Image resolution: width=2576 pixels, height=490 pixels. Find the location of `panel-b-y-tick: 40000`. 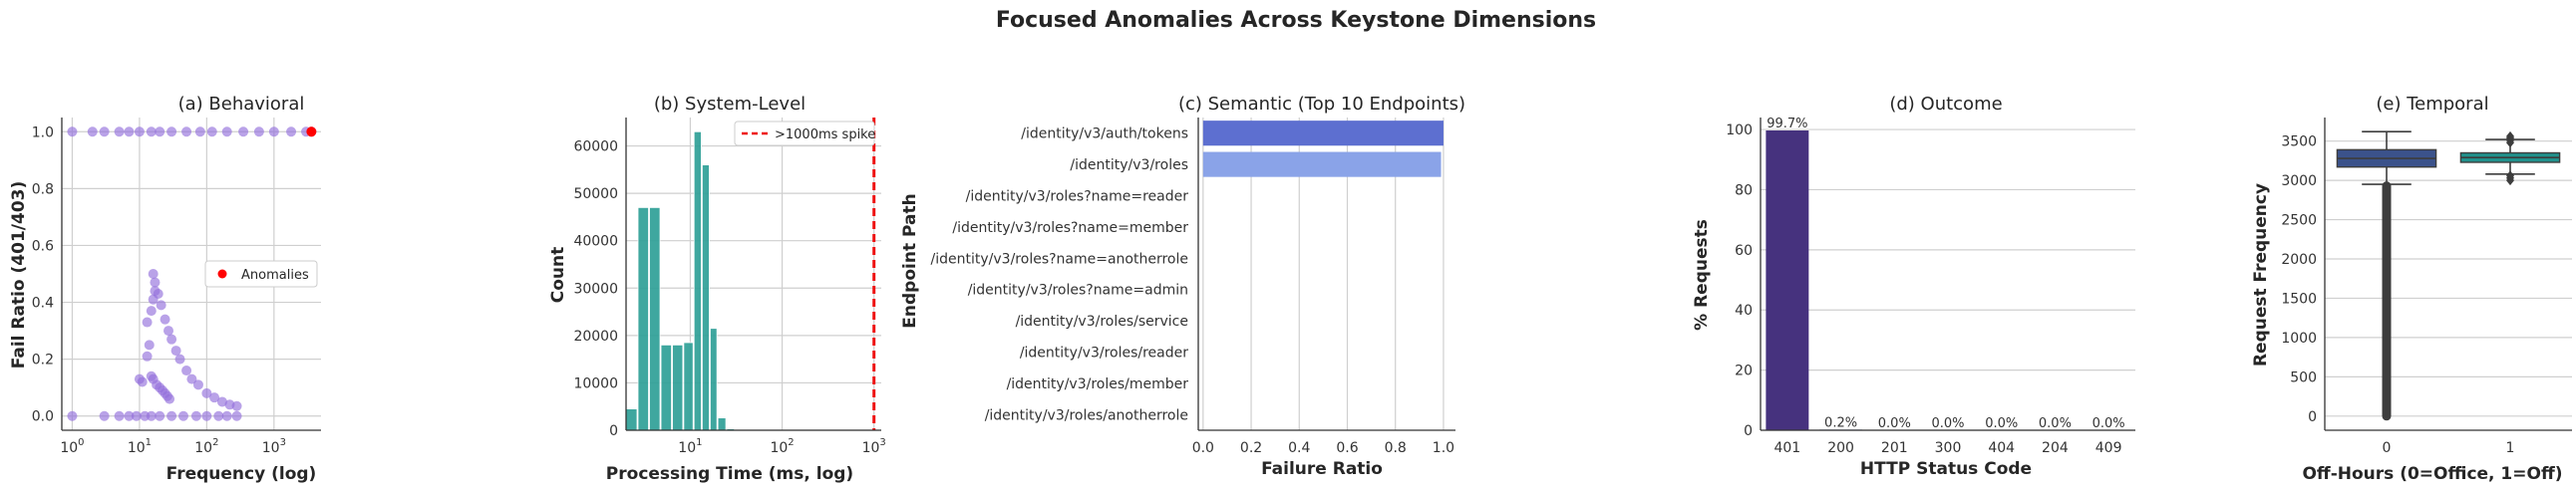

panel-b-y-tick: 40000 is located at coordinates (595, 242).